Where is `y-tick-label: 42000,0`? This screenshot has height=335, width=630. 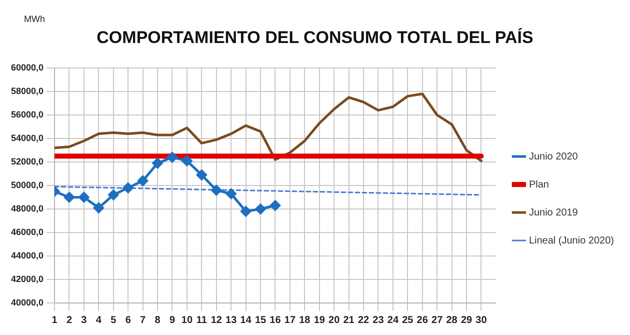
y-tick-label: 42000,0 is located at coordinates (27, 279).